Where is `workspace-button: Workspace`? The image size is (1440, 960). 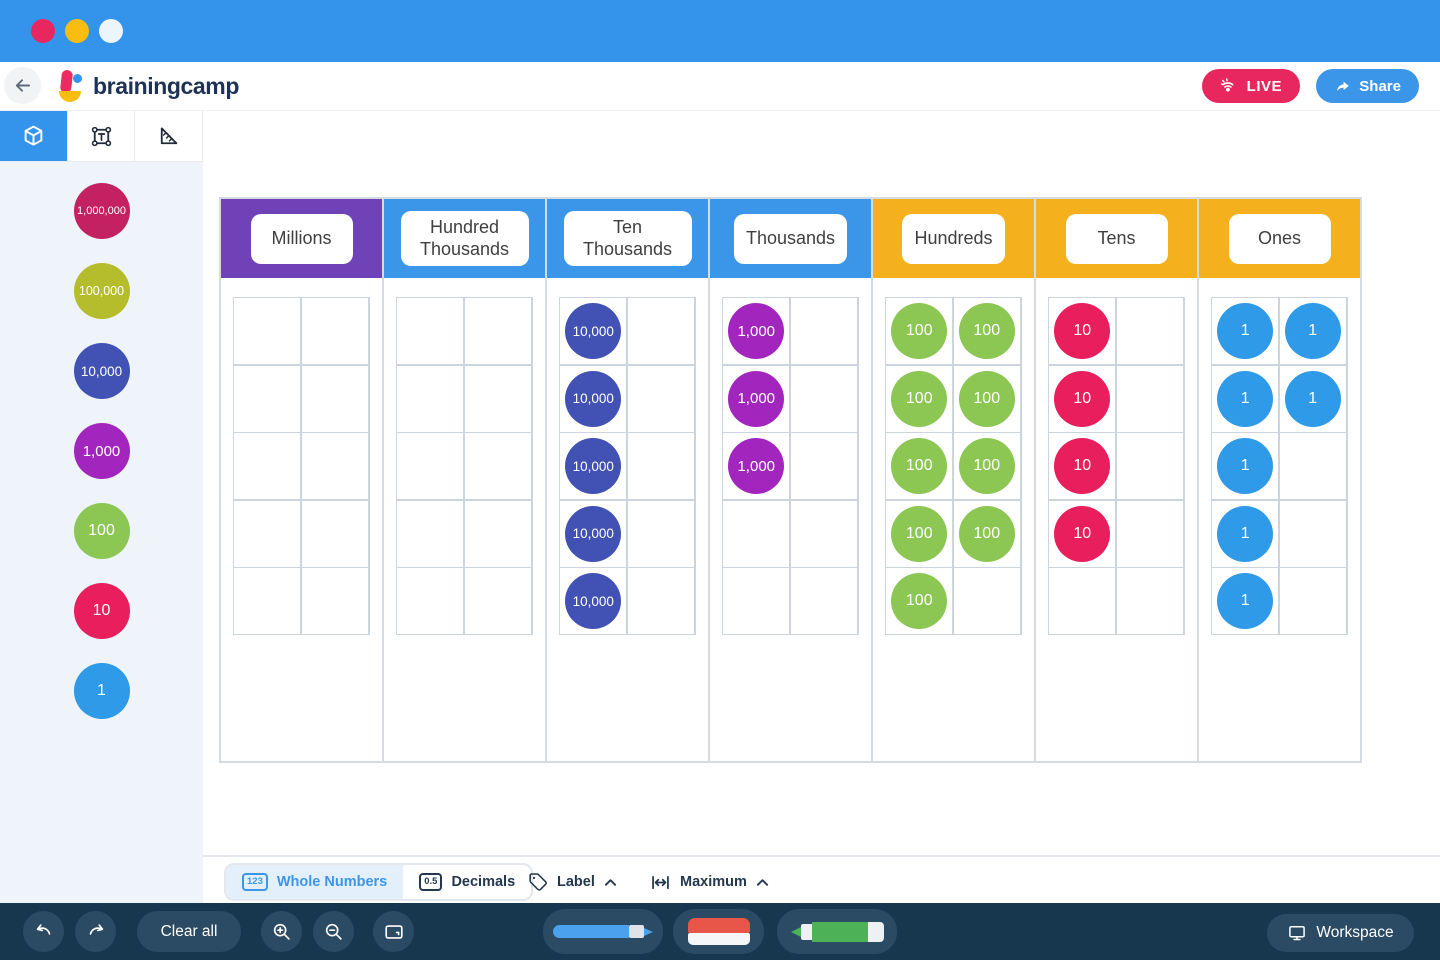
workspace-button: Workspace is located at coordinates (1340, 933).